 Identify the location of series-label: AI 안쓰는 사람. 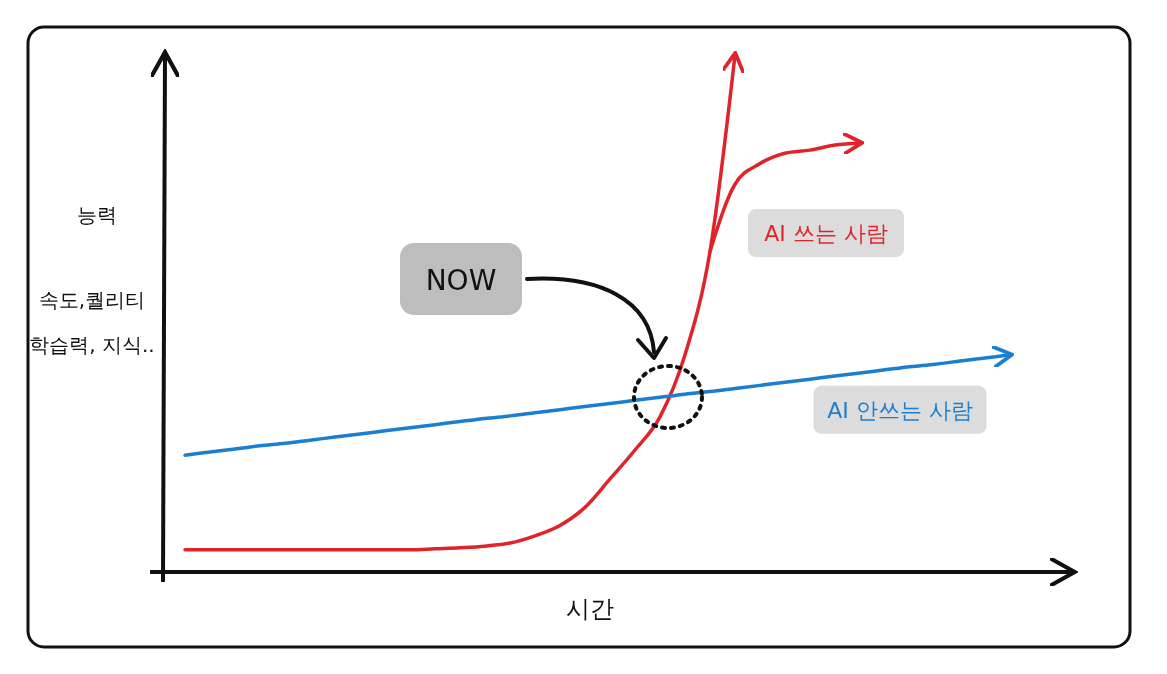
(900, 410).